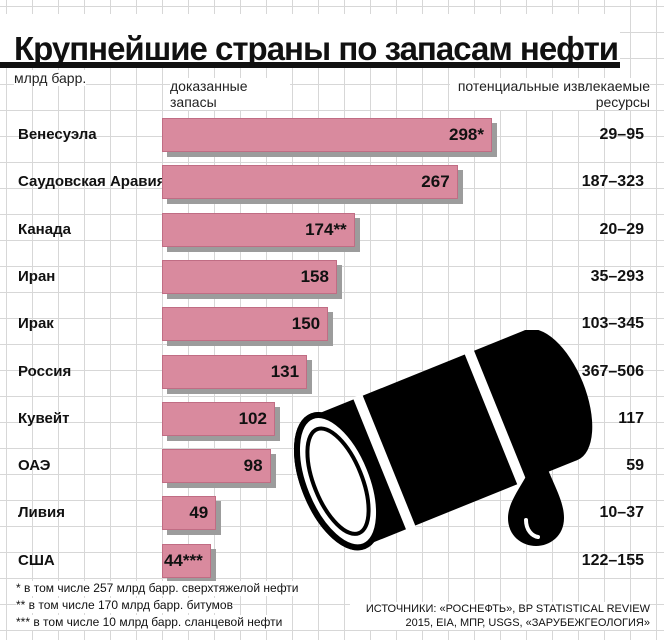 Image resolution: width=664 pixels, height=640 pixels. Describe the element at coordinates (612, 371) in the screenshot. I see `potential-value: 367–506` at that location.